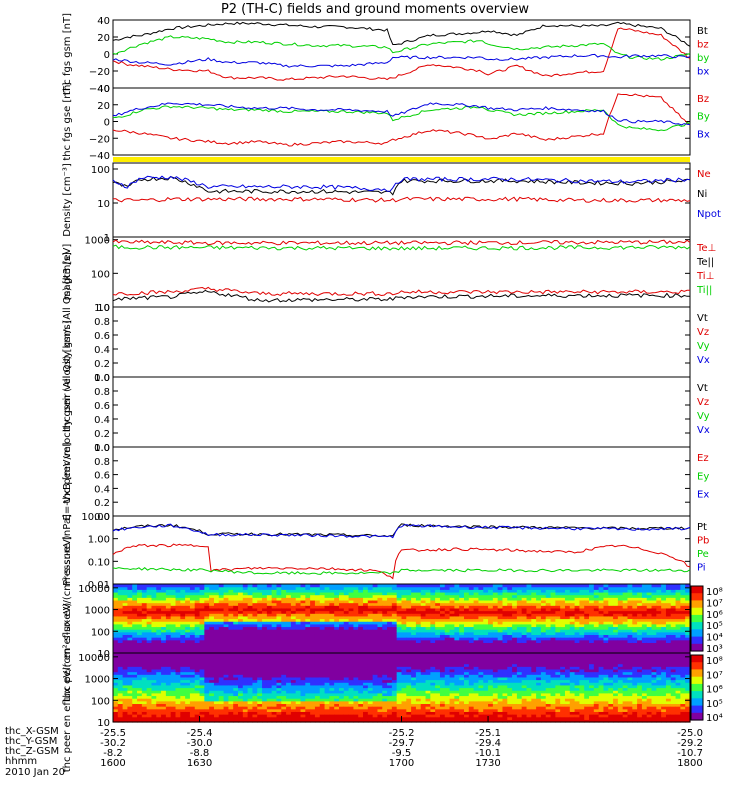 Image resolution: width=750 pixels, height=800 pixels. I want to click on legend-entry: Te⊥, so click(706, 248).